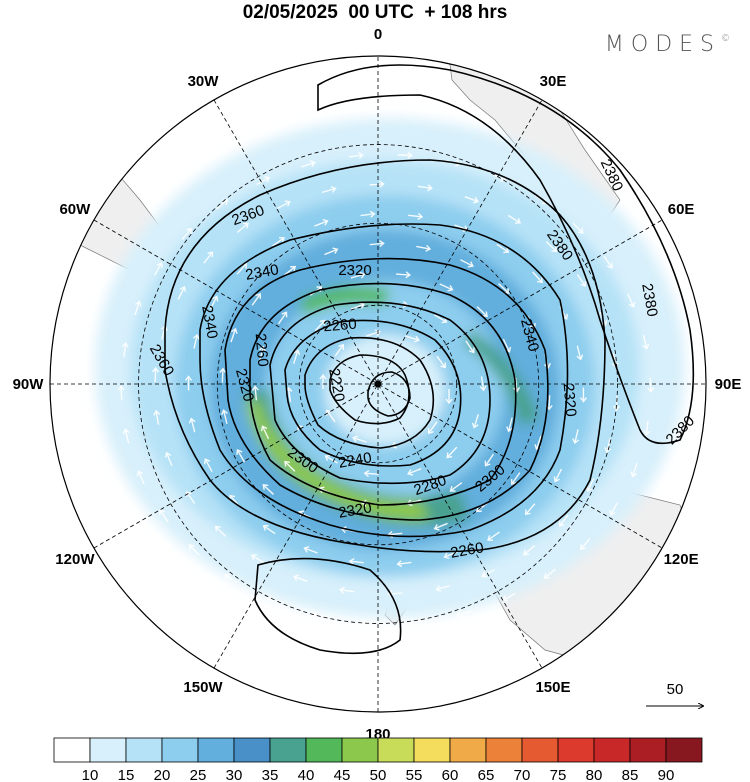 This screenshot has height=782, width=750. Describe the element at coordinates (355, 460) in the screenshot. I see `contour-label-text: 2240` at that location.